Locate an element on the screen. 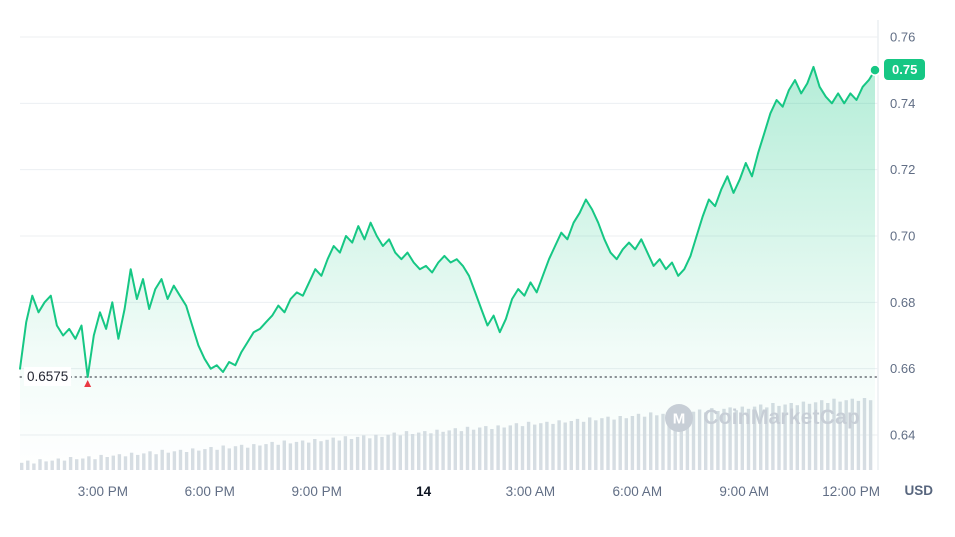 This screenshot has height=537, width=955. x-axis-label: 12:00 PM is located at coordinates (851, 491).